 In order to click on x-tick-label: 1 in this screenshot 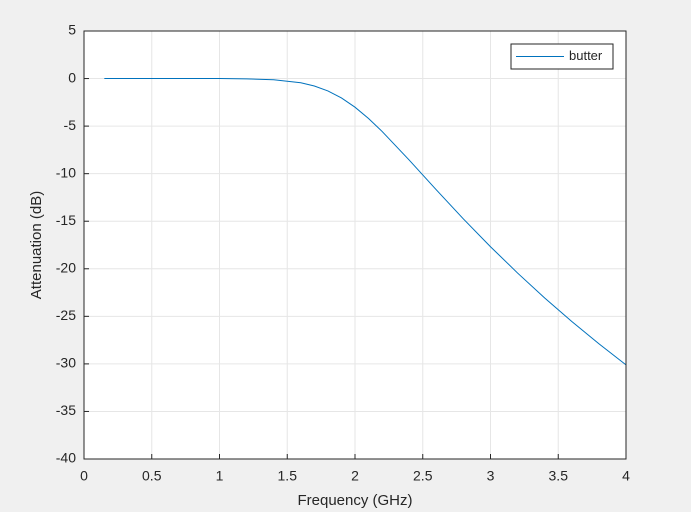, I will do `click(220, 476)`.